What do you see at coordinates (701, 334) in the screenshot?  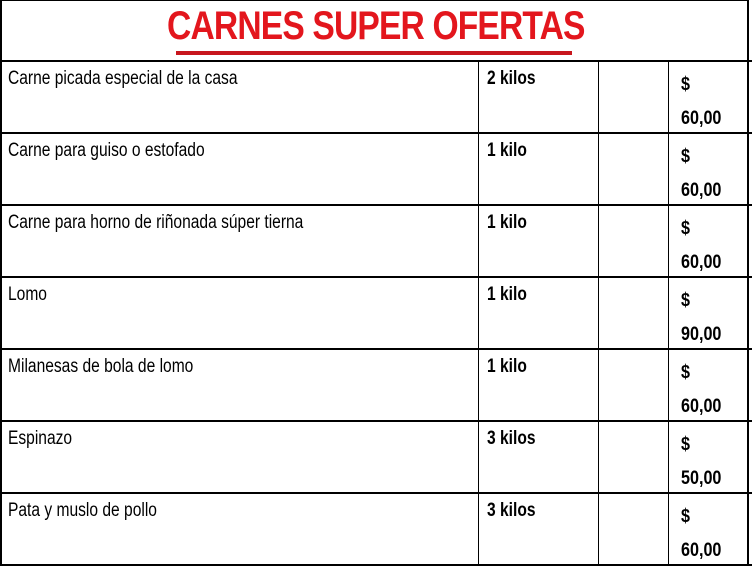 I see `price-value: 90,00` at bounding box center [701, 334].